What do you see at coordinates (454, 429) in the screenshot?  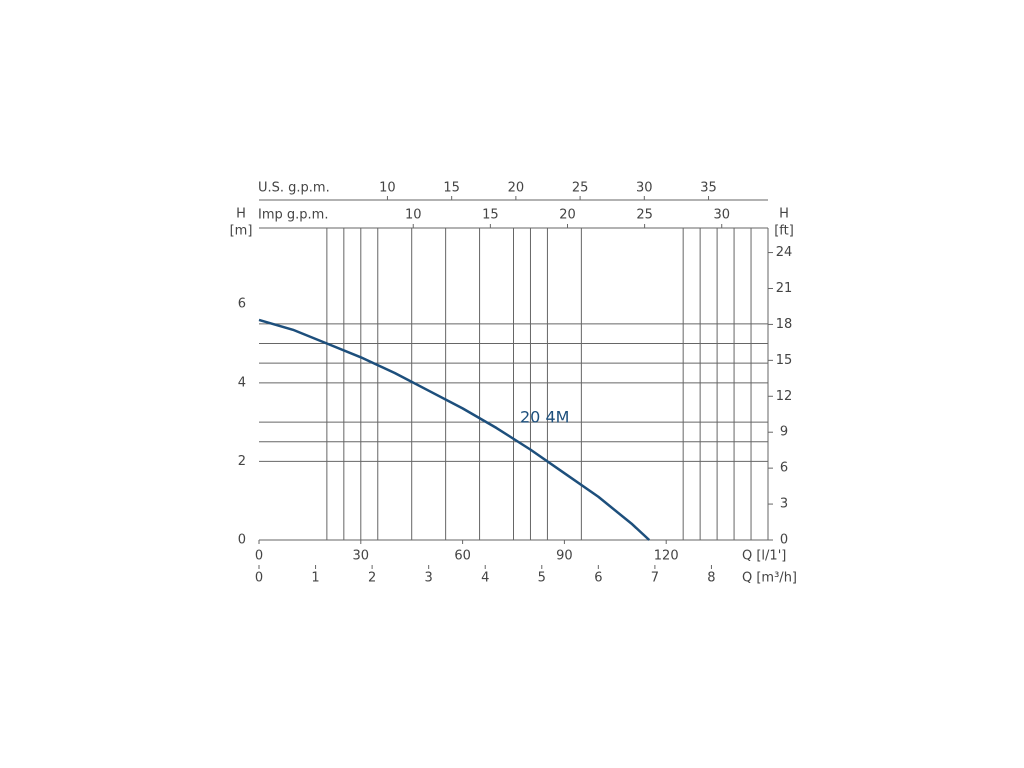 I see `curve` at bounding box center [454, 429].